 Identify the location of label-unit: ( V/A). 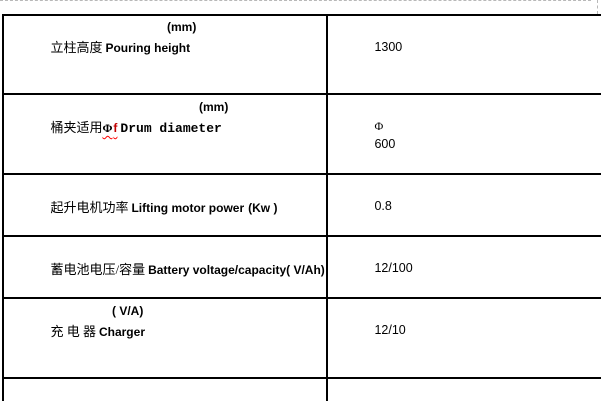
(128, 311).